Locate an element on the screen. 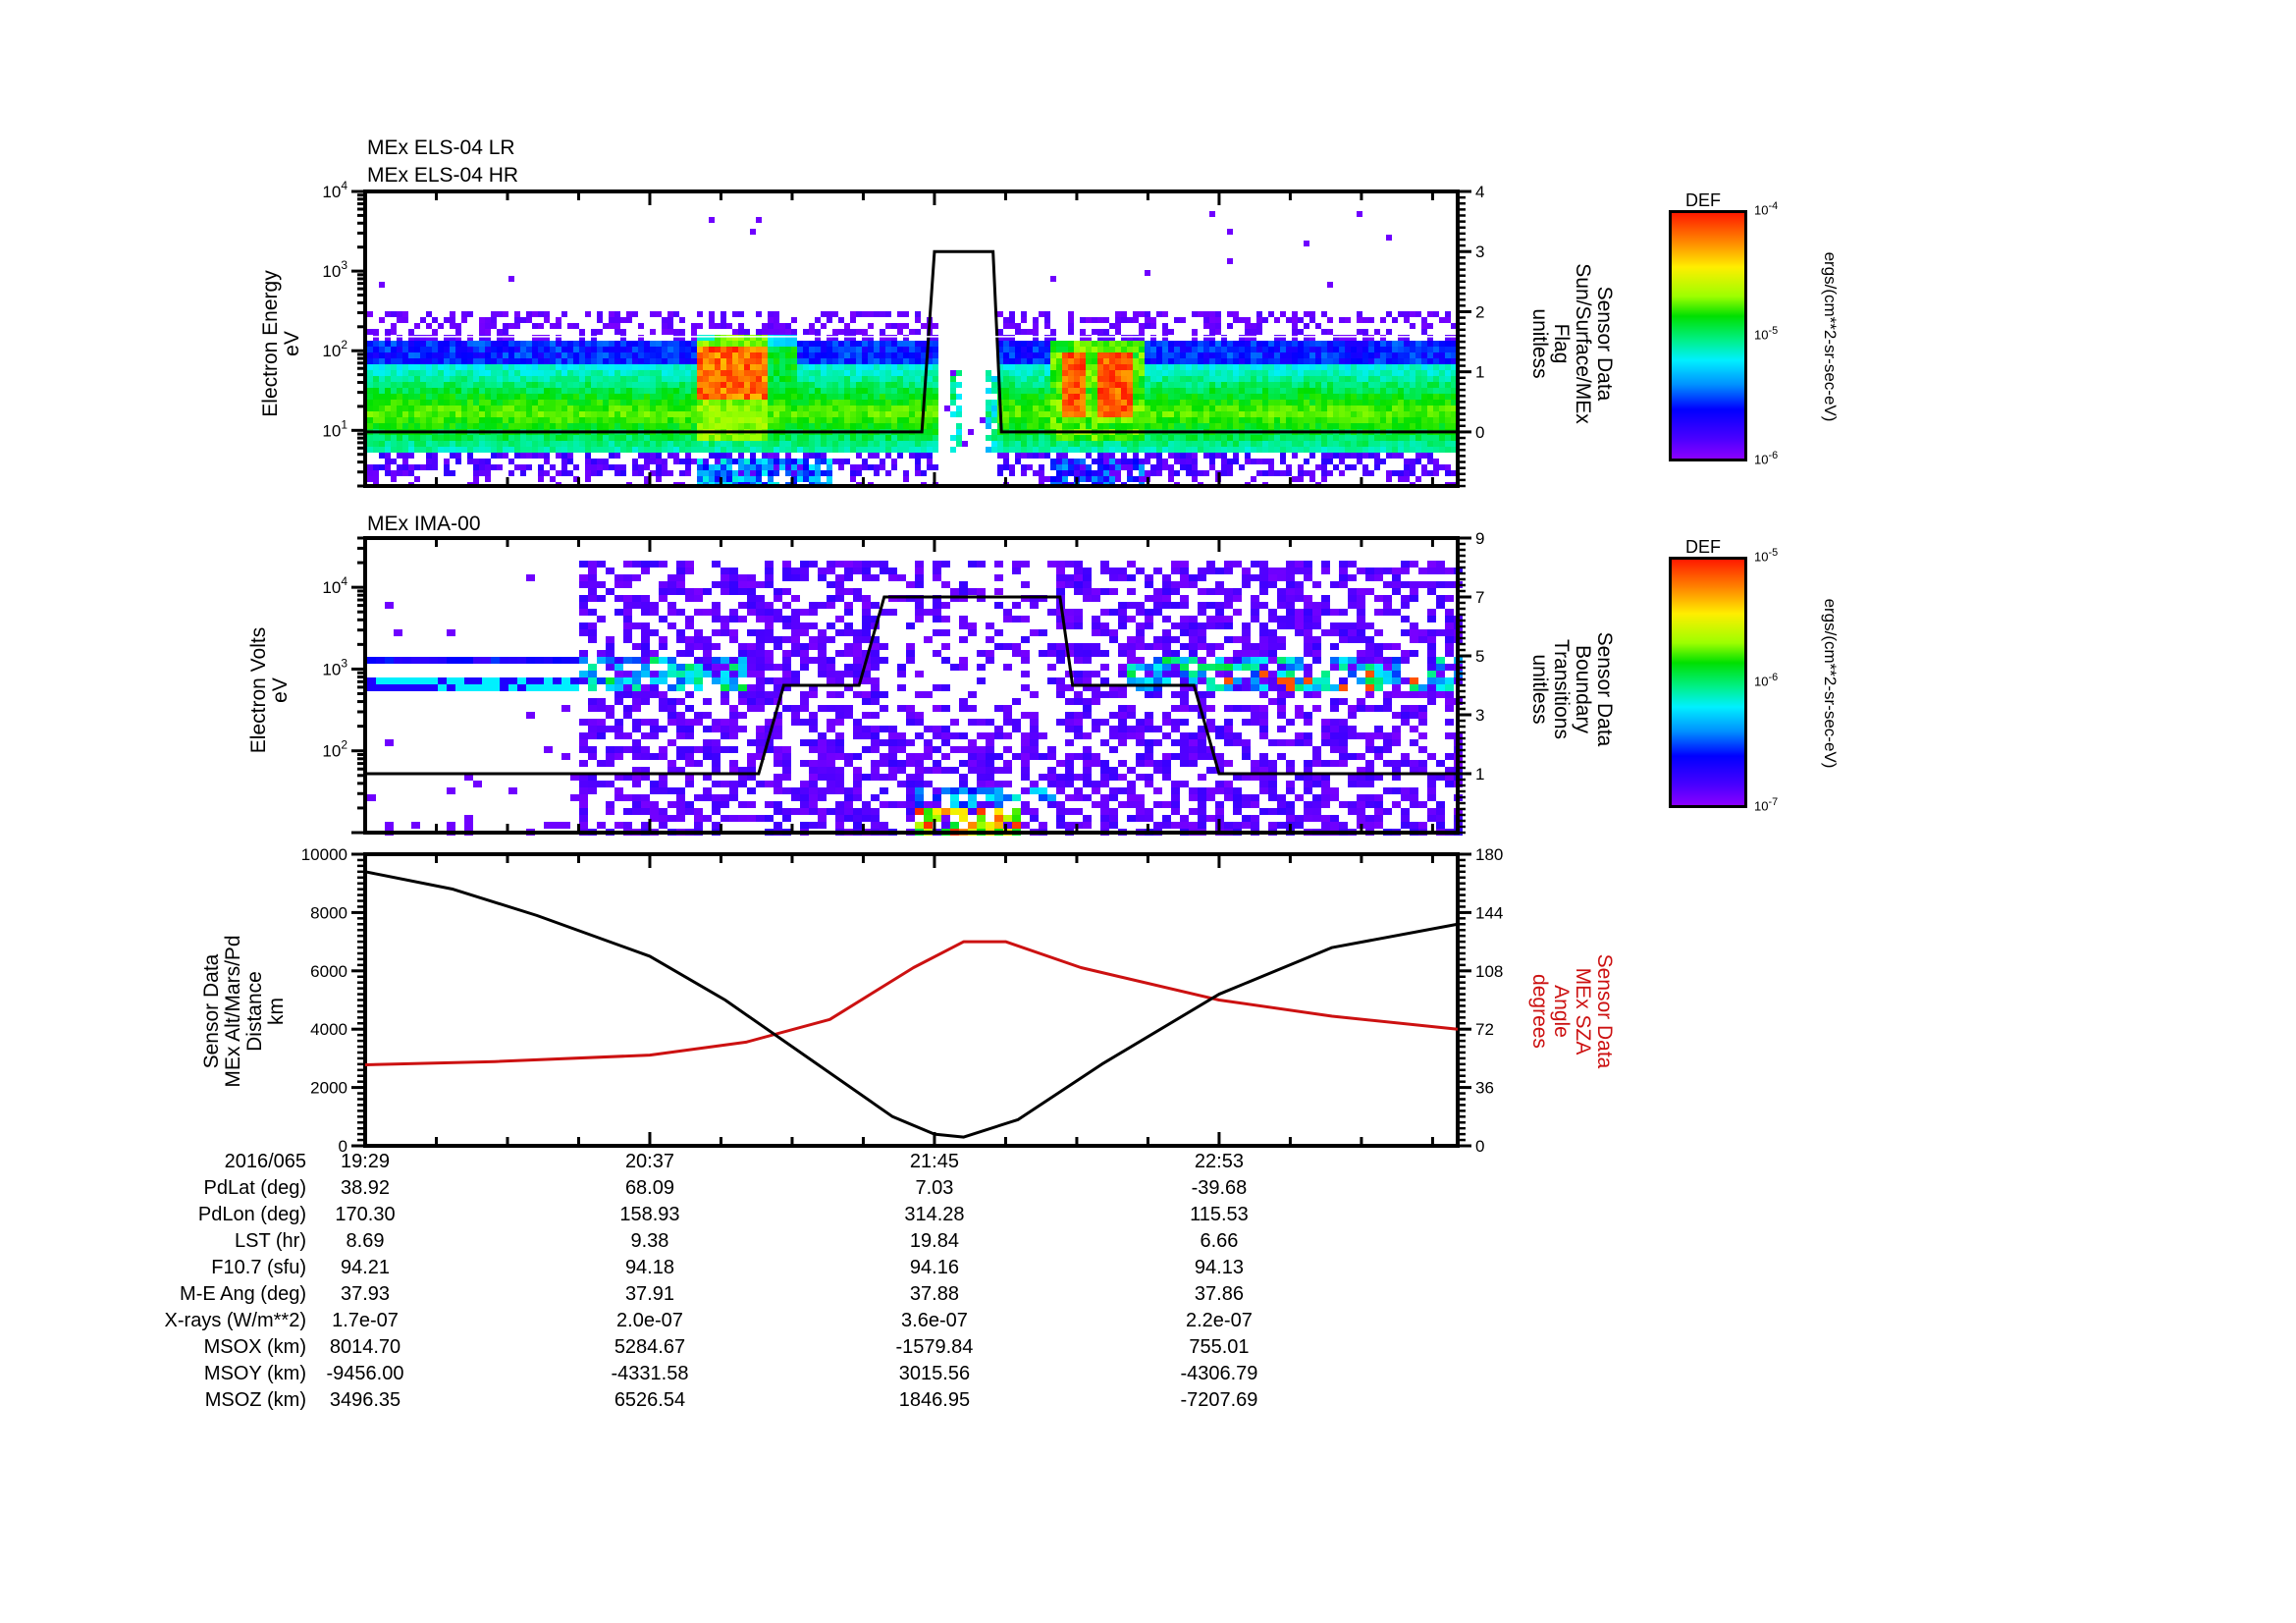  table-row-label: F10.7 (sfu) is located at coordinates (258, 1267).